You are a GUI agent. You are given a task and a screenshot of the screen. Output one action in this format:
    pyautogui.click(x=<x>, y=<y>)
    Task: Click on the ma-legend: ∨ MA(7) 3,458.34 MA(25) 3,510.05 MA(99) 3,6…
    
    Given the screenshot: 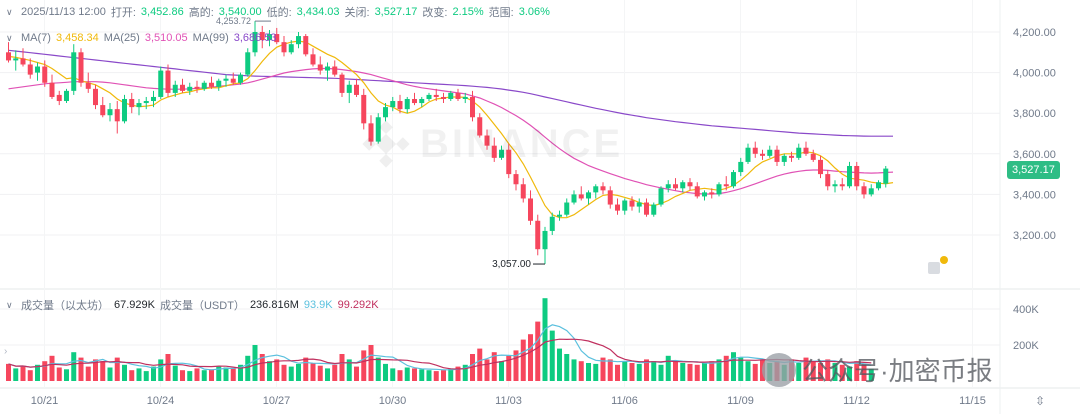 What is the action you would take?
    pyautogui.click(x=141, y=38)
    